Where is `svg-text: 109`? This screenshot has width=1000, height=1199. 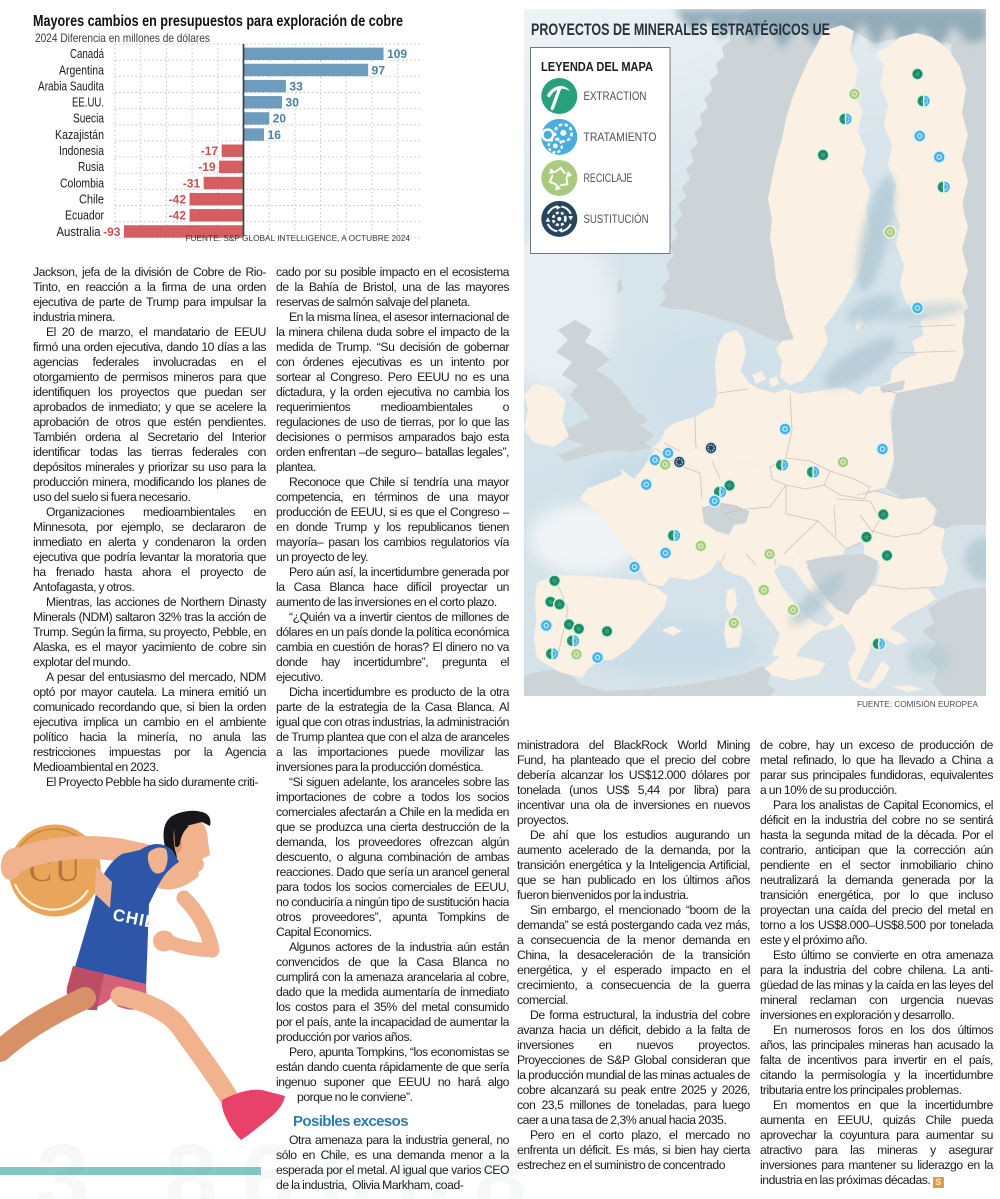 svg-text: 109 is located at coordinates (397, 54).